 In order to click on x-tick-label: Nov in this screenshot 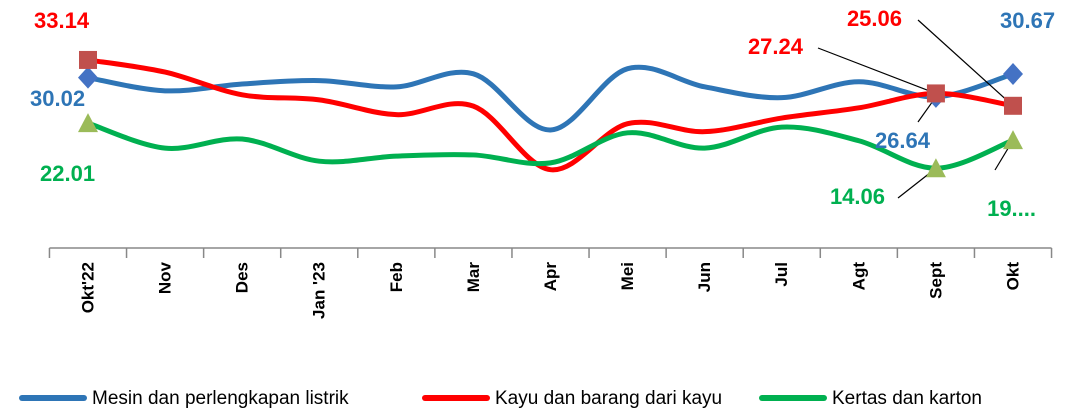, I will do `click(165, 277)`.